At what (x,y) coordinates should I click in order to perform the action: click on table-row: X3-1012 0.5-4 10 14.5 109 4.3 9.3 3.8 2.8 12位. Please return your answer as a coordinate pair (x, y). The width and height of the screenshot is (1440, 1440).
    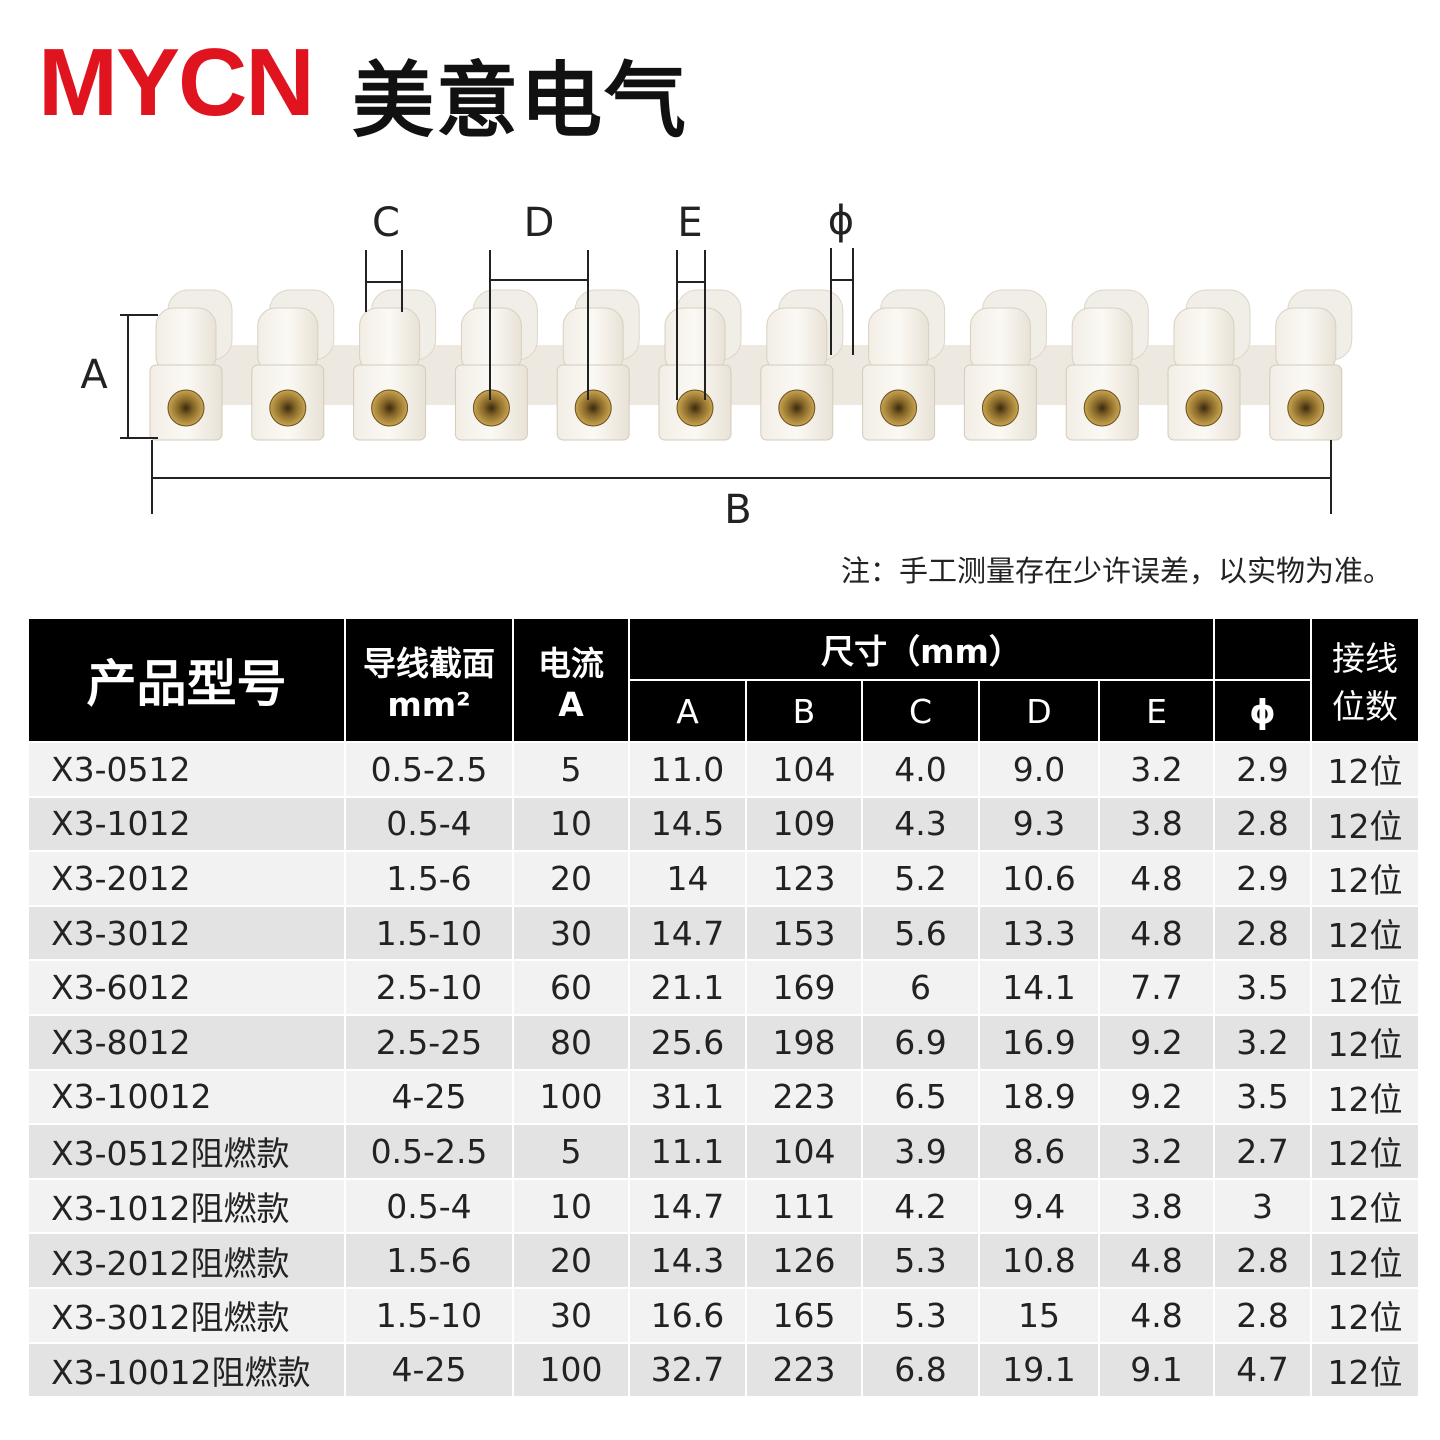
    Looking at the image, I should click on (724, 824).